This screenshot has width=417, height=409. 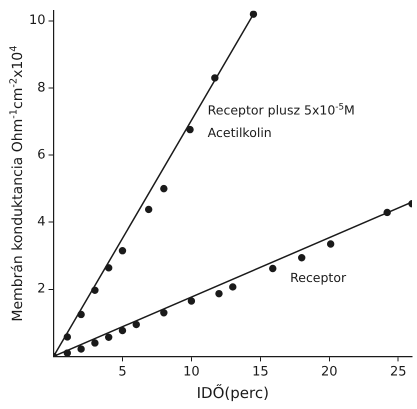 What do you see at coordinates (122, 372) in the screenshot?
I see `x-tick-label: 5` at bounding box center [122, 372].